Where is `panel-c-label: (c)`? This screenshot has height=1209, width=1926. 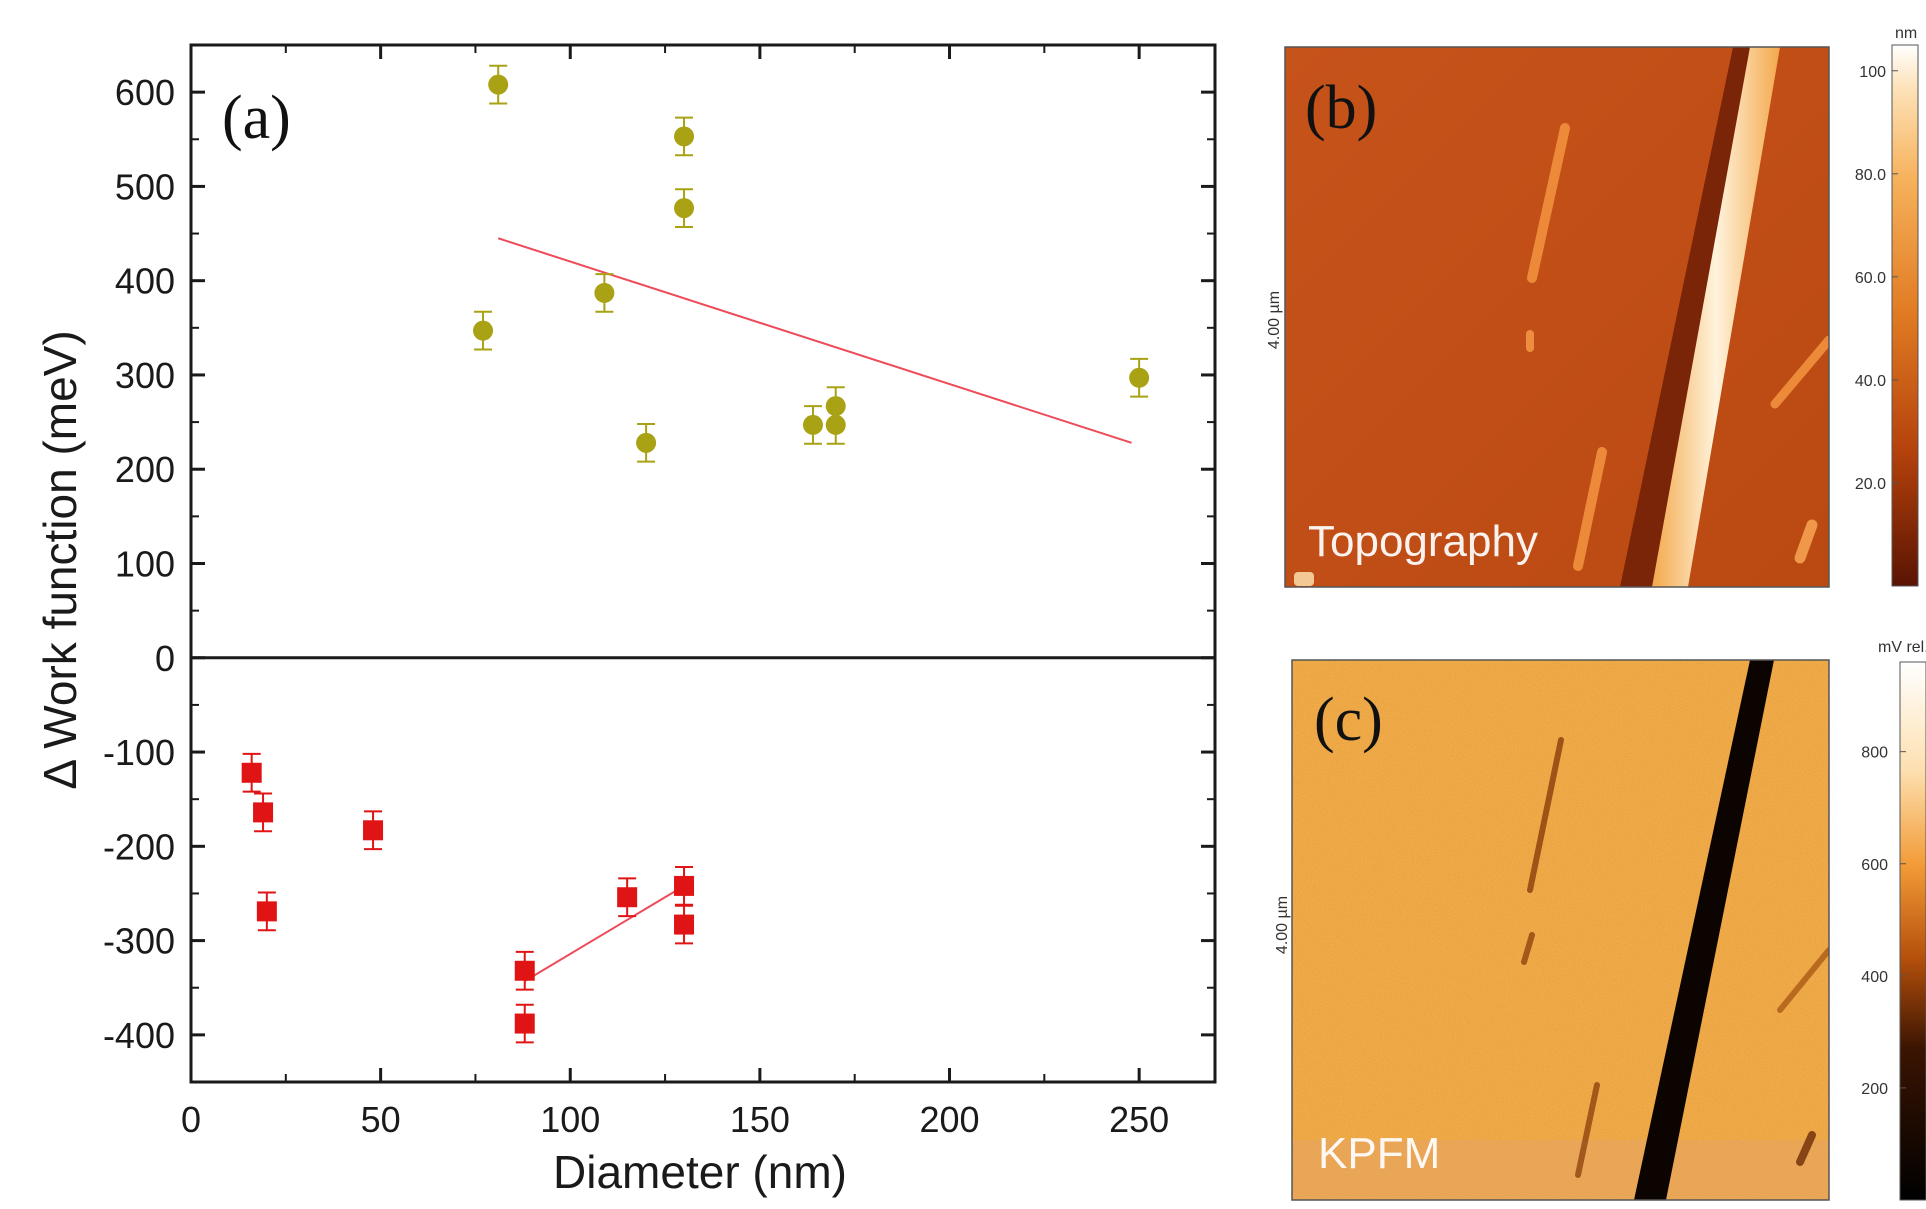
panel-c-label: (c) is located at coordinates (1348, 720).